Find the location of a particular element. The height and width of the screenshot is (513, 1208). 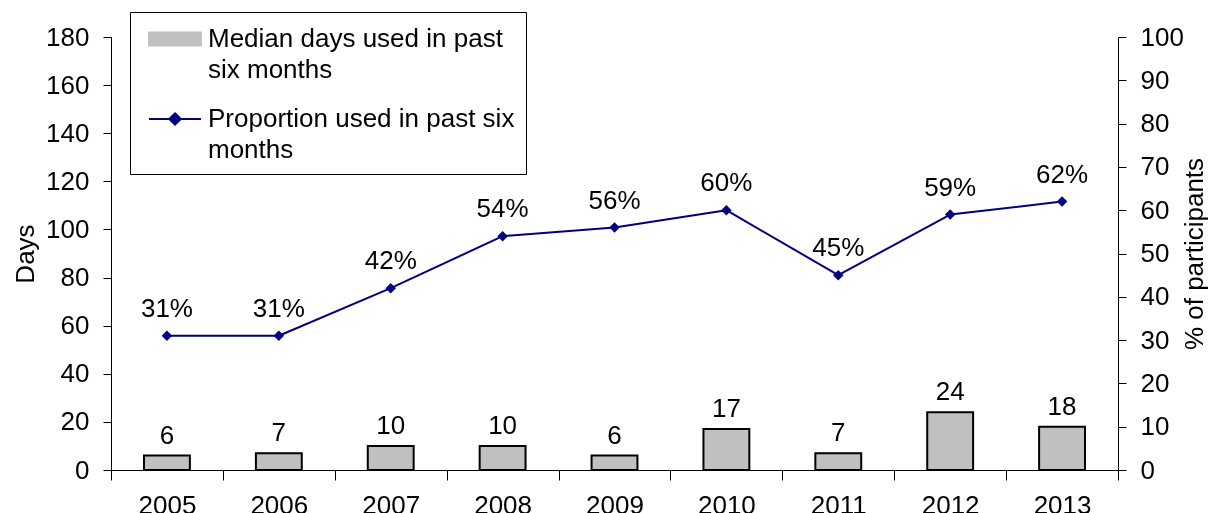

x-tick-label: 2005 is located at coordinates (167, 501).